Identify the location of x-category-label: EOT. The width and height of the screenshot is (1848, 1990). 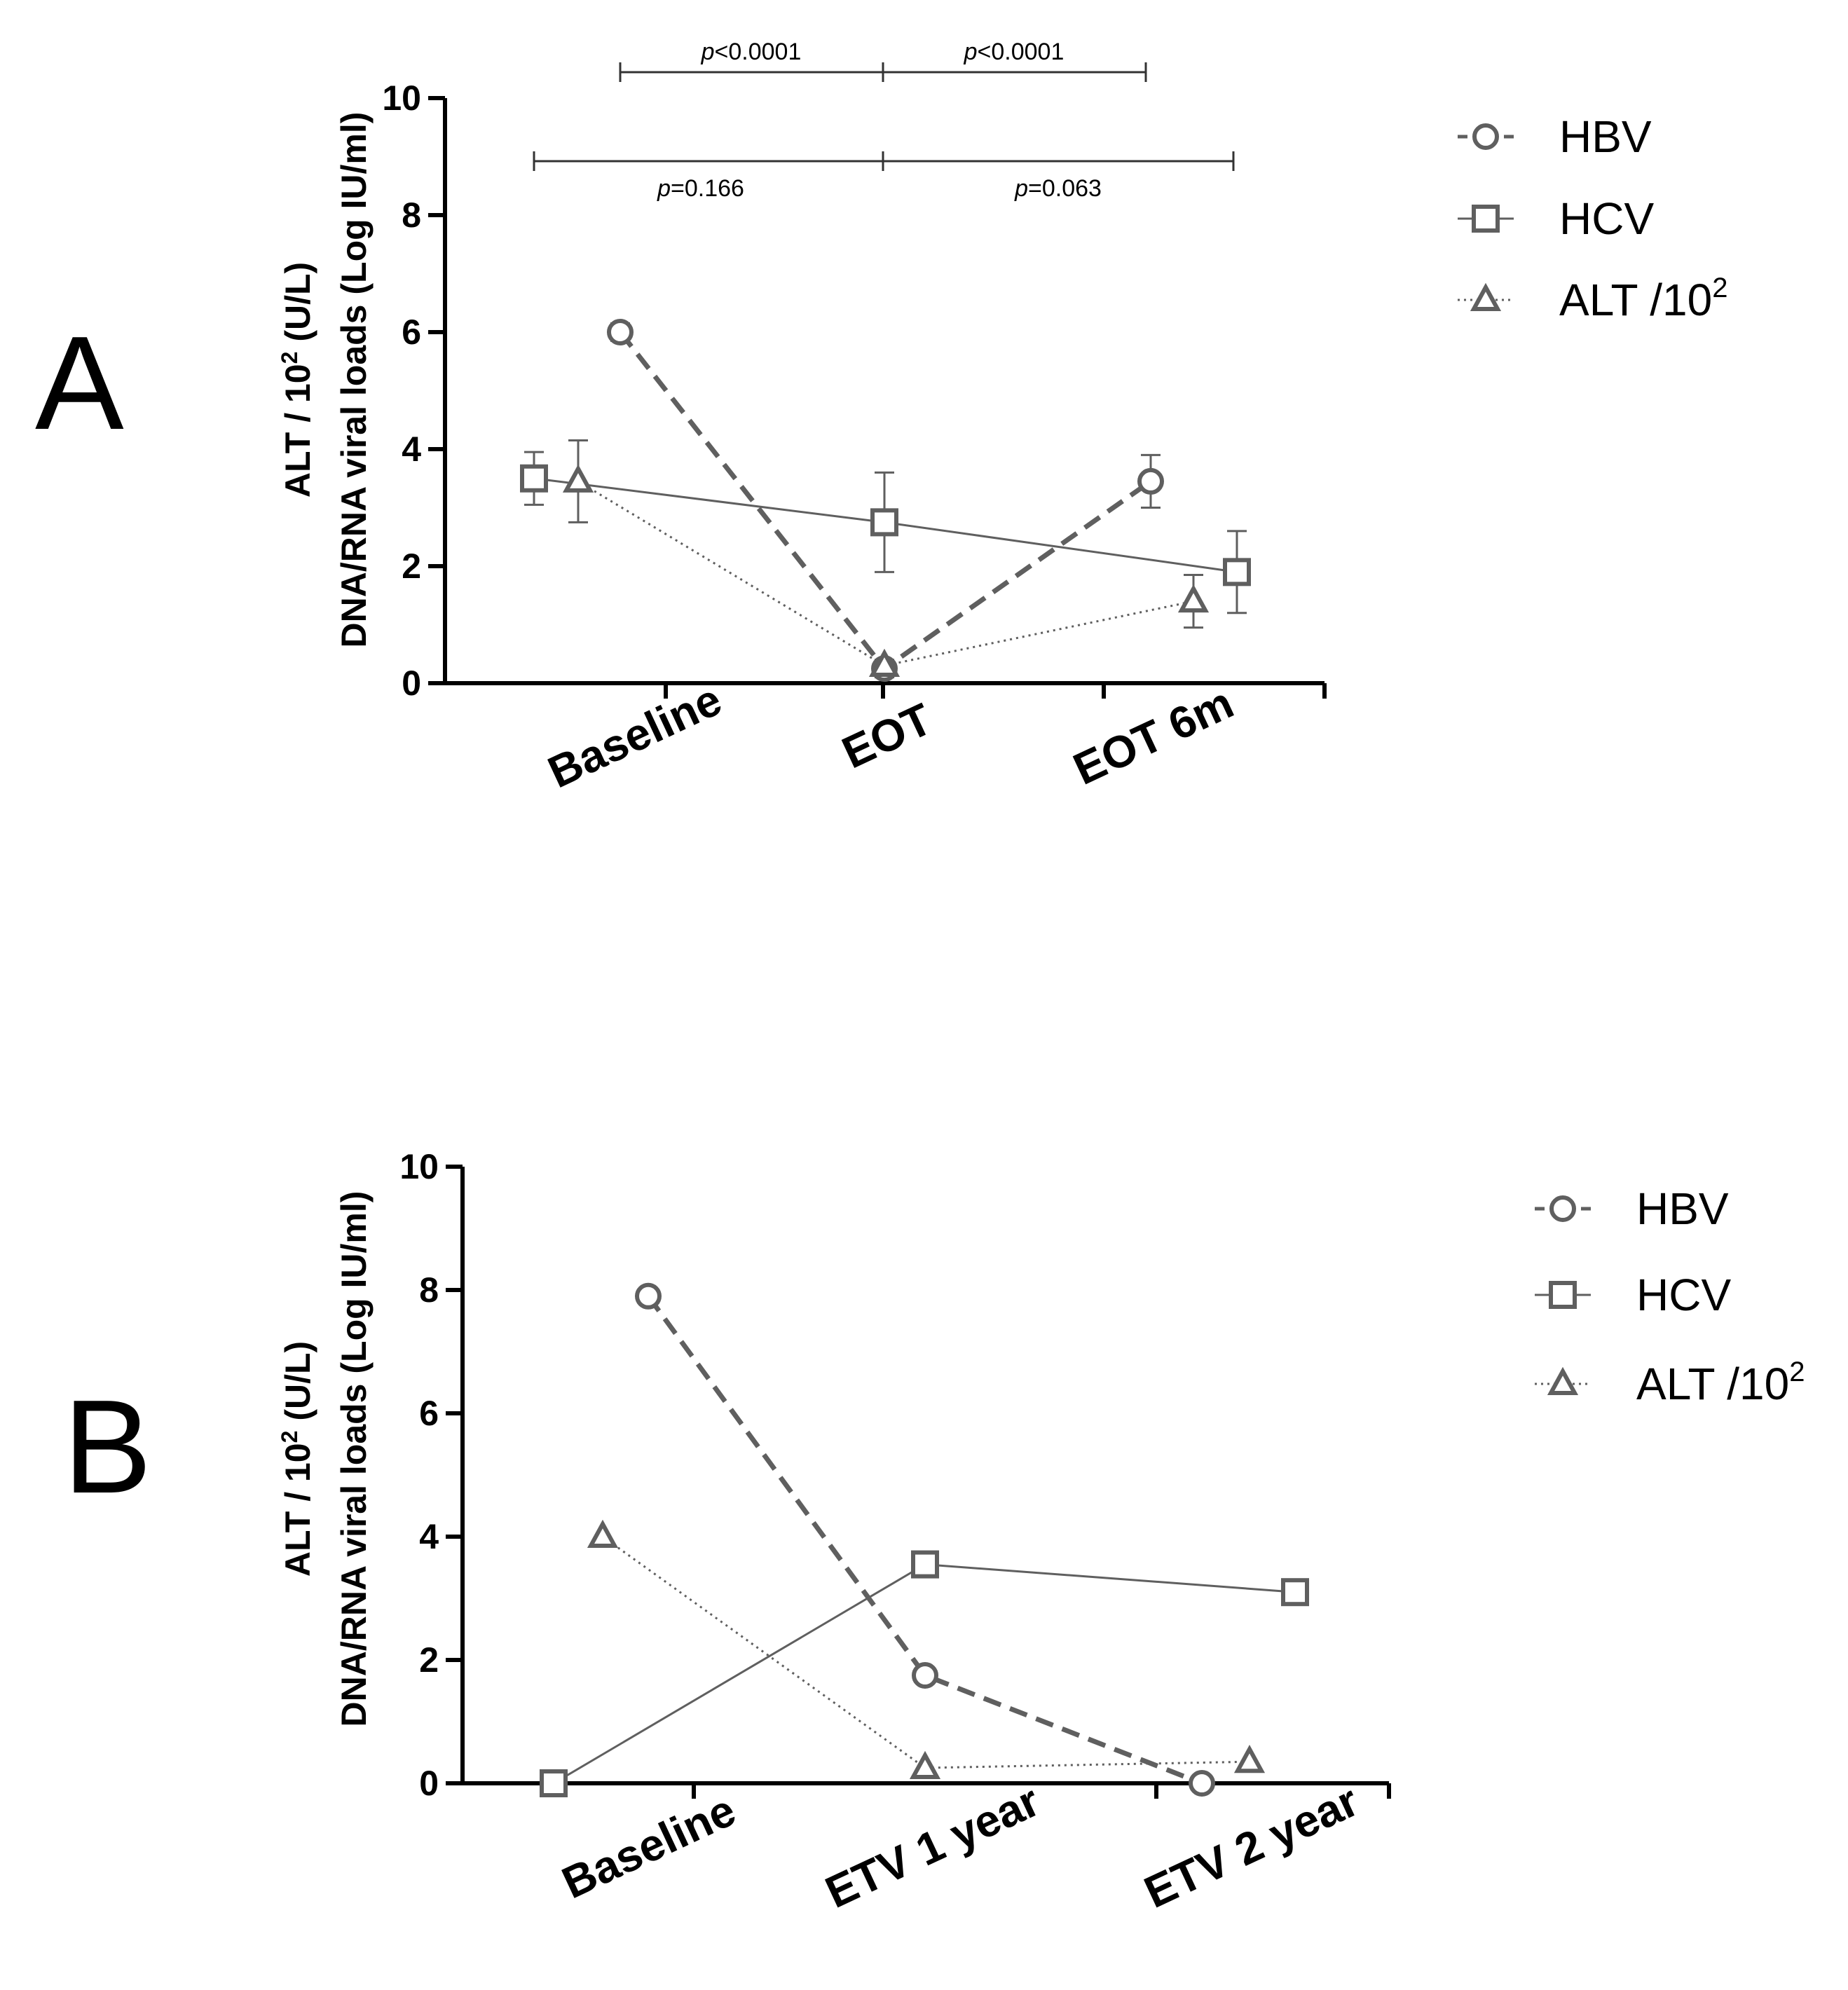
(888, 736).